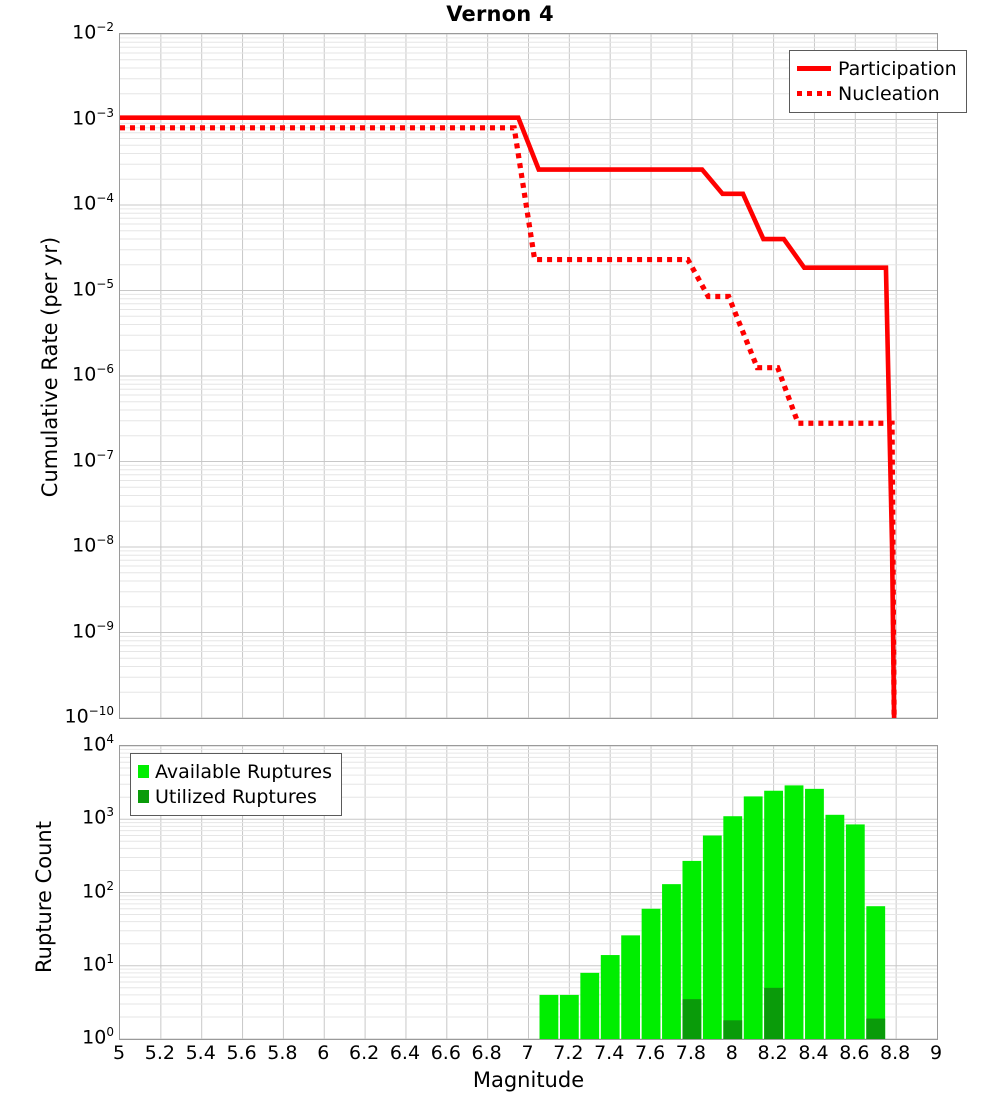  I want to click on legend-item-participation: Participation, so click(877, 68).